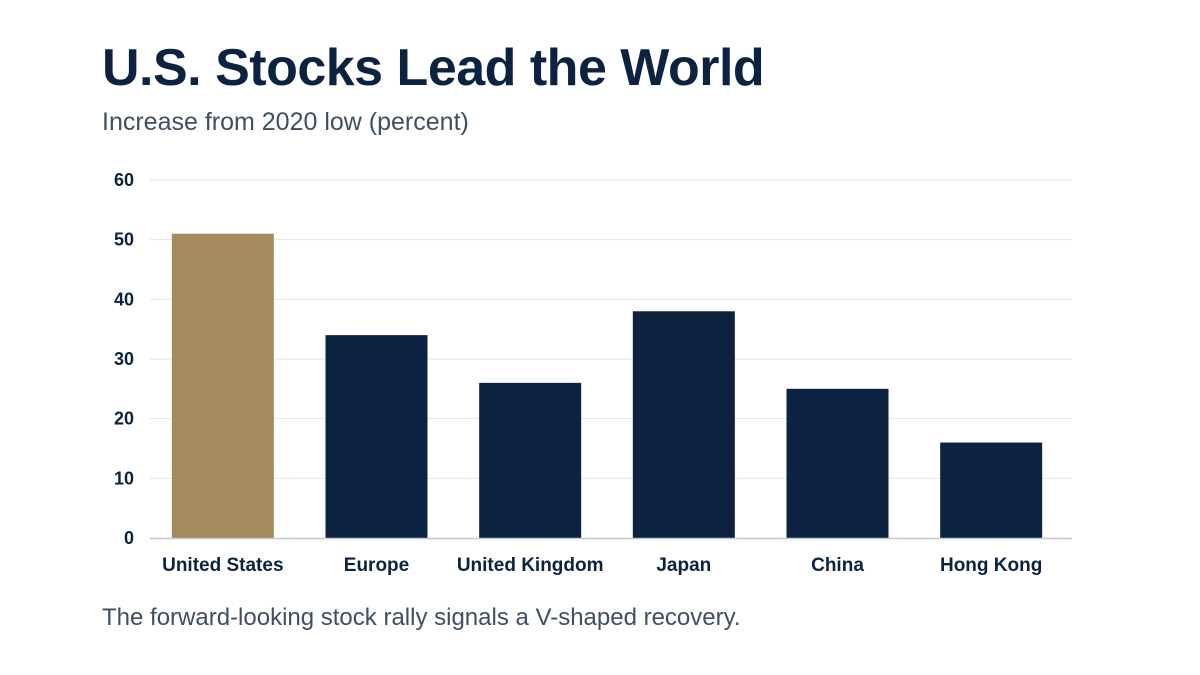 Image resolution: width=1200 pixels, height=675 pixels. I want to click on bar-china, so click(837, 463).